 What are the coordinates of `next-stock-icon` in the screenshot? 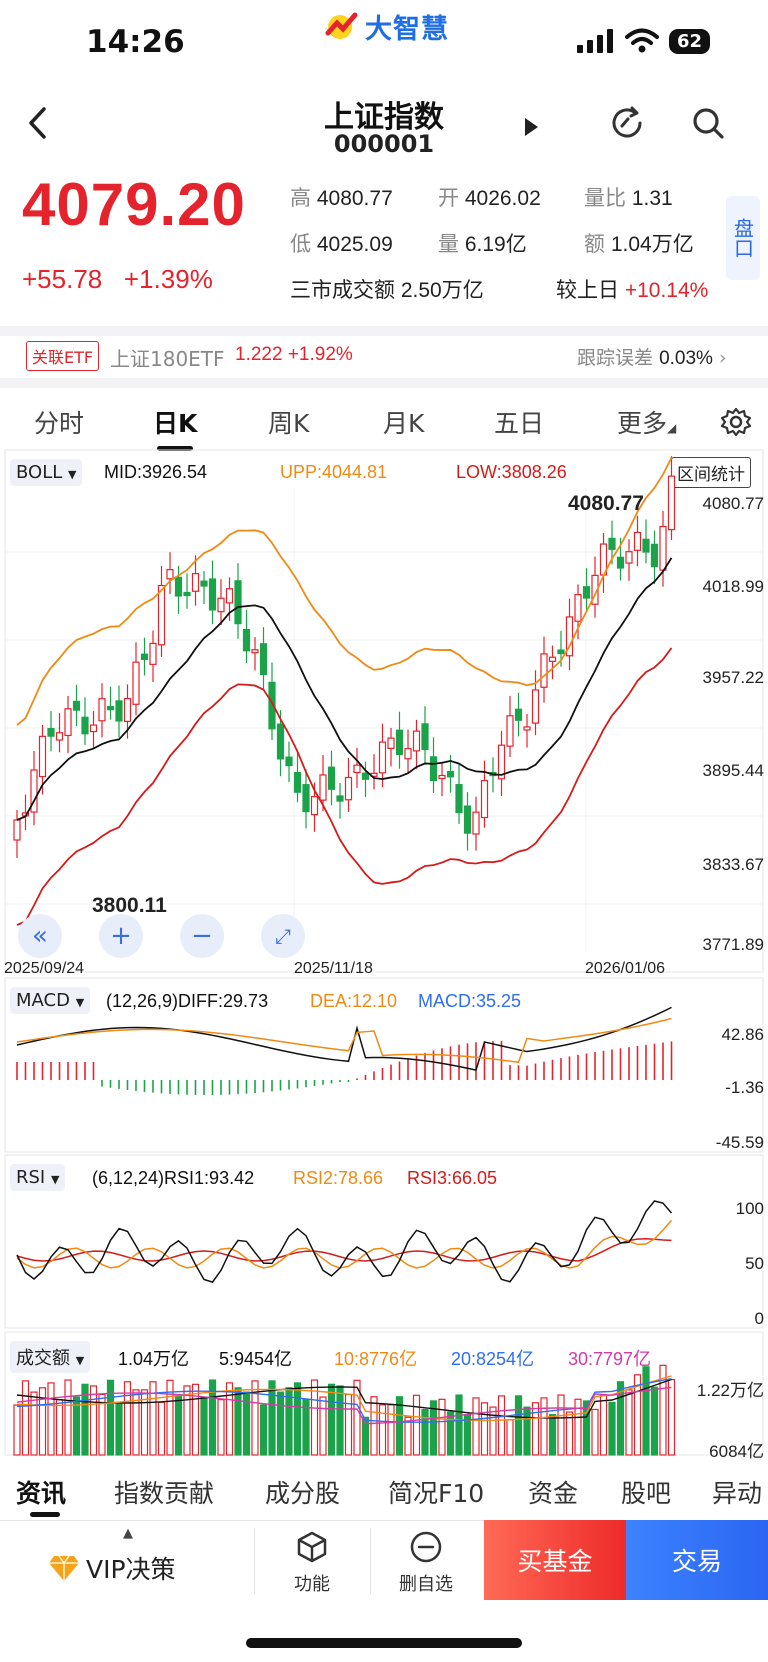 It's located at (531, 127).